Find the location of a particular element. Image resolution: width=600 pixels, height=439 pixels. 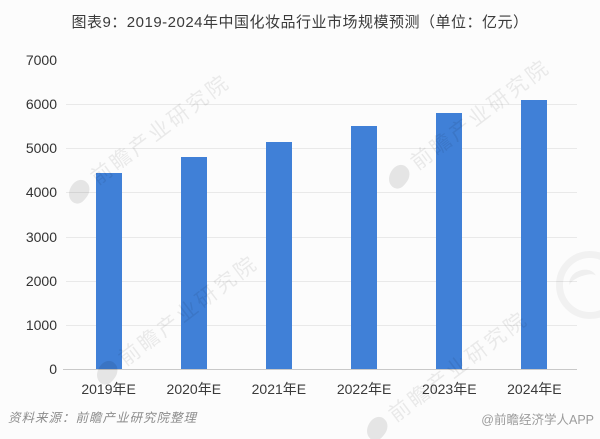

y-axis-tick-label: 3000 is located at coordinates (41, 236).